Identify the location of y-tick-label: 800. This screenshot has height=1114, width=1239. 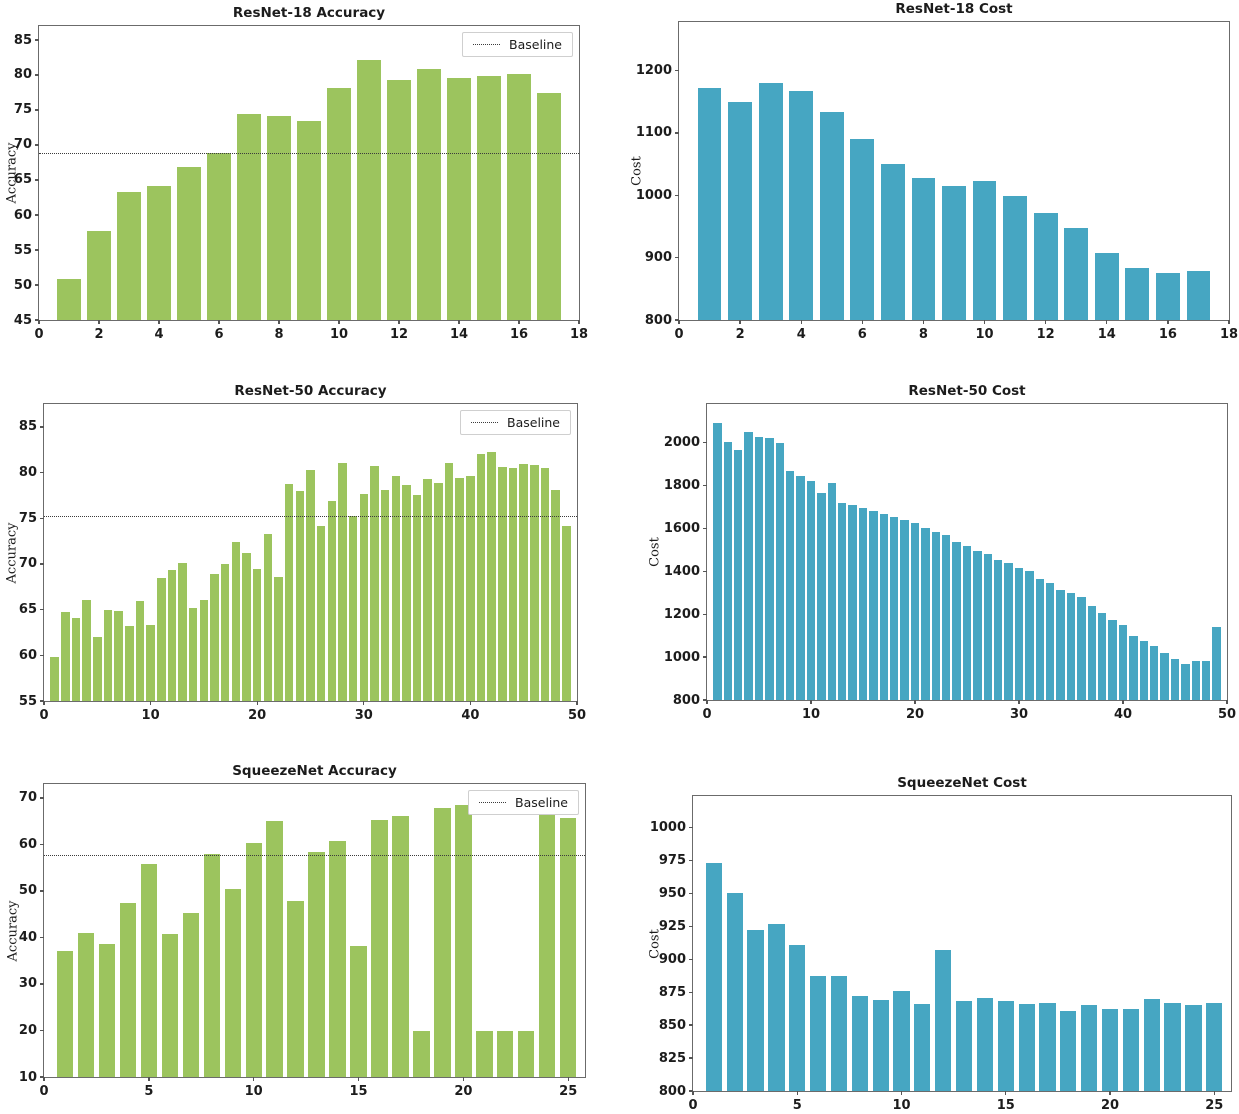
(672, 1091).